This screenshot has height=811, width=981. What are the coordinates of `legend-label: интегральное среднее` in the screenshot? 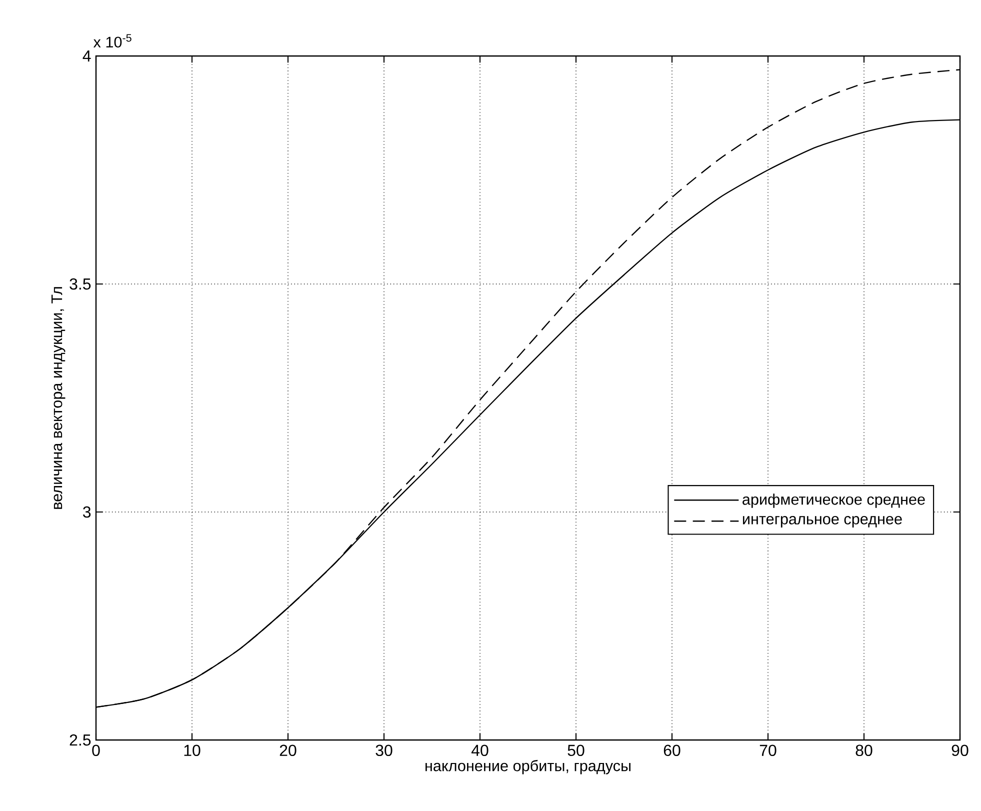 It's located at (822, 522).